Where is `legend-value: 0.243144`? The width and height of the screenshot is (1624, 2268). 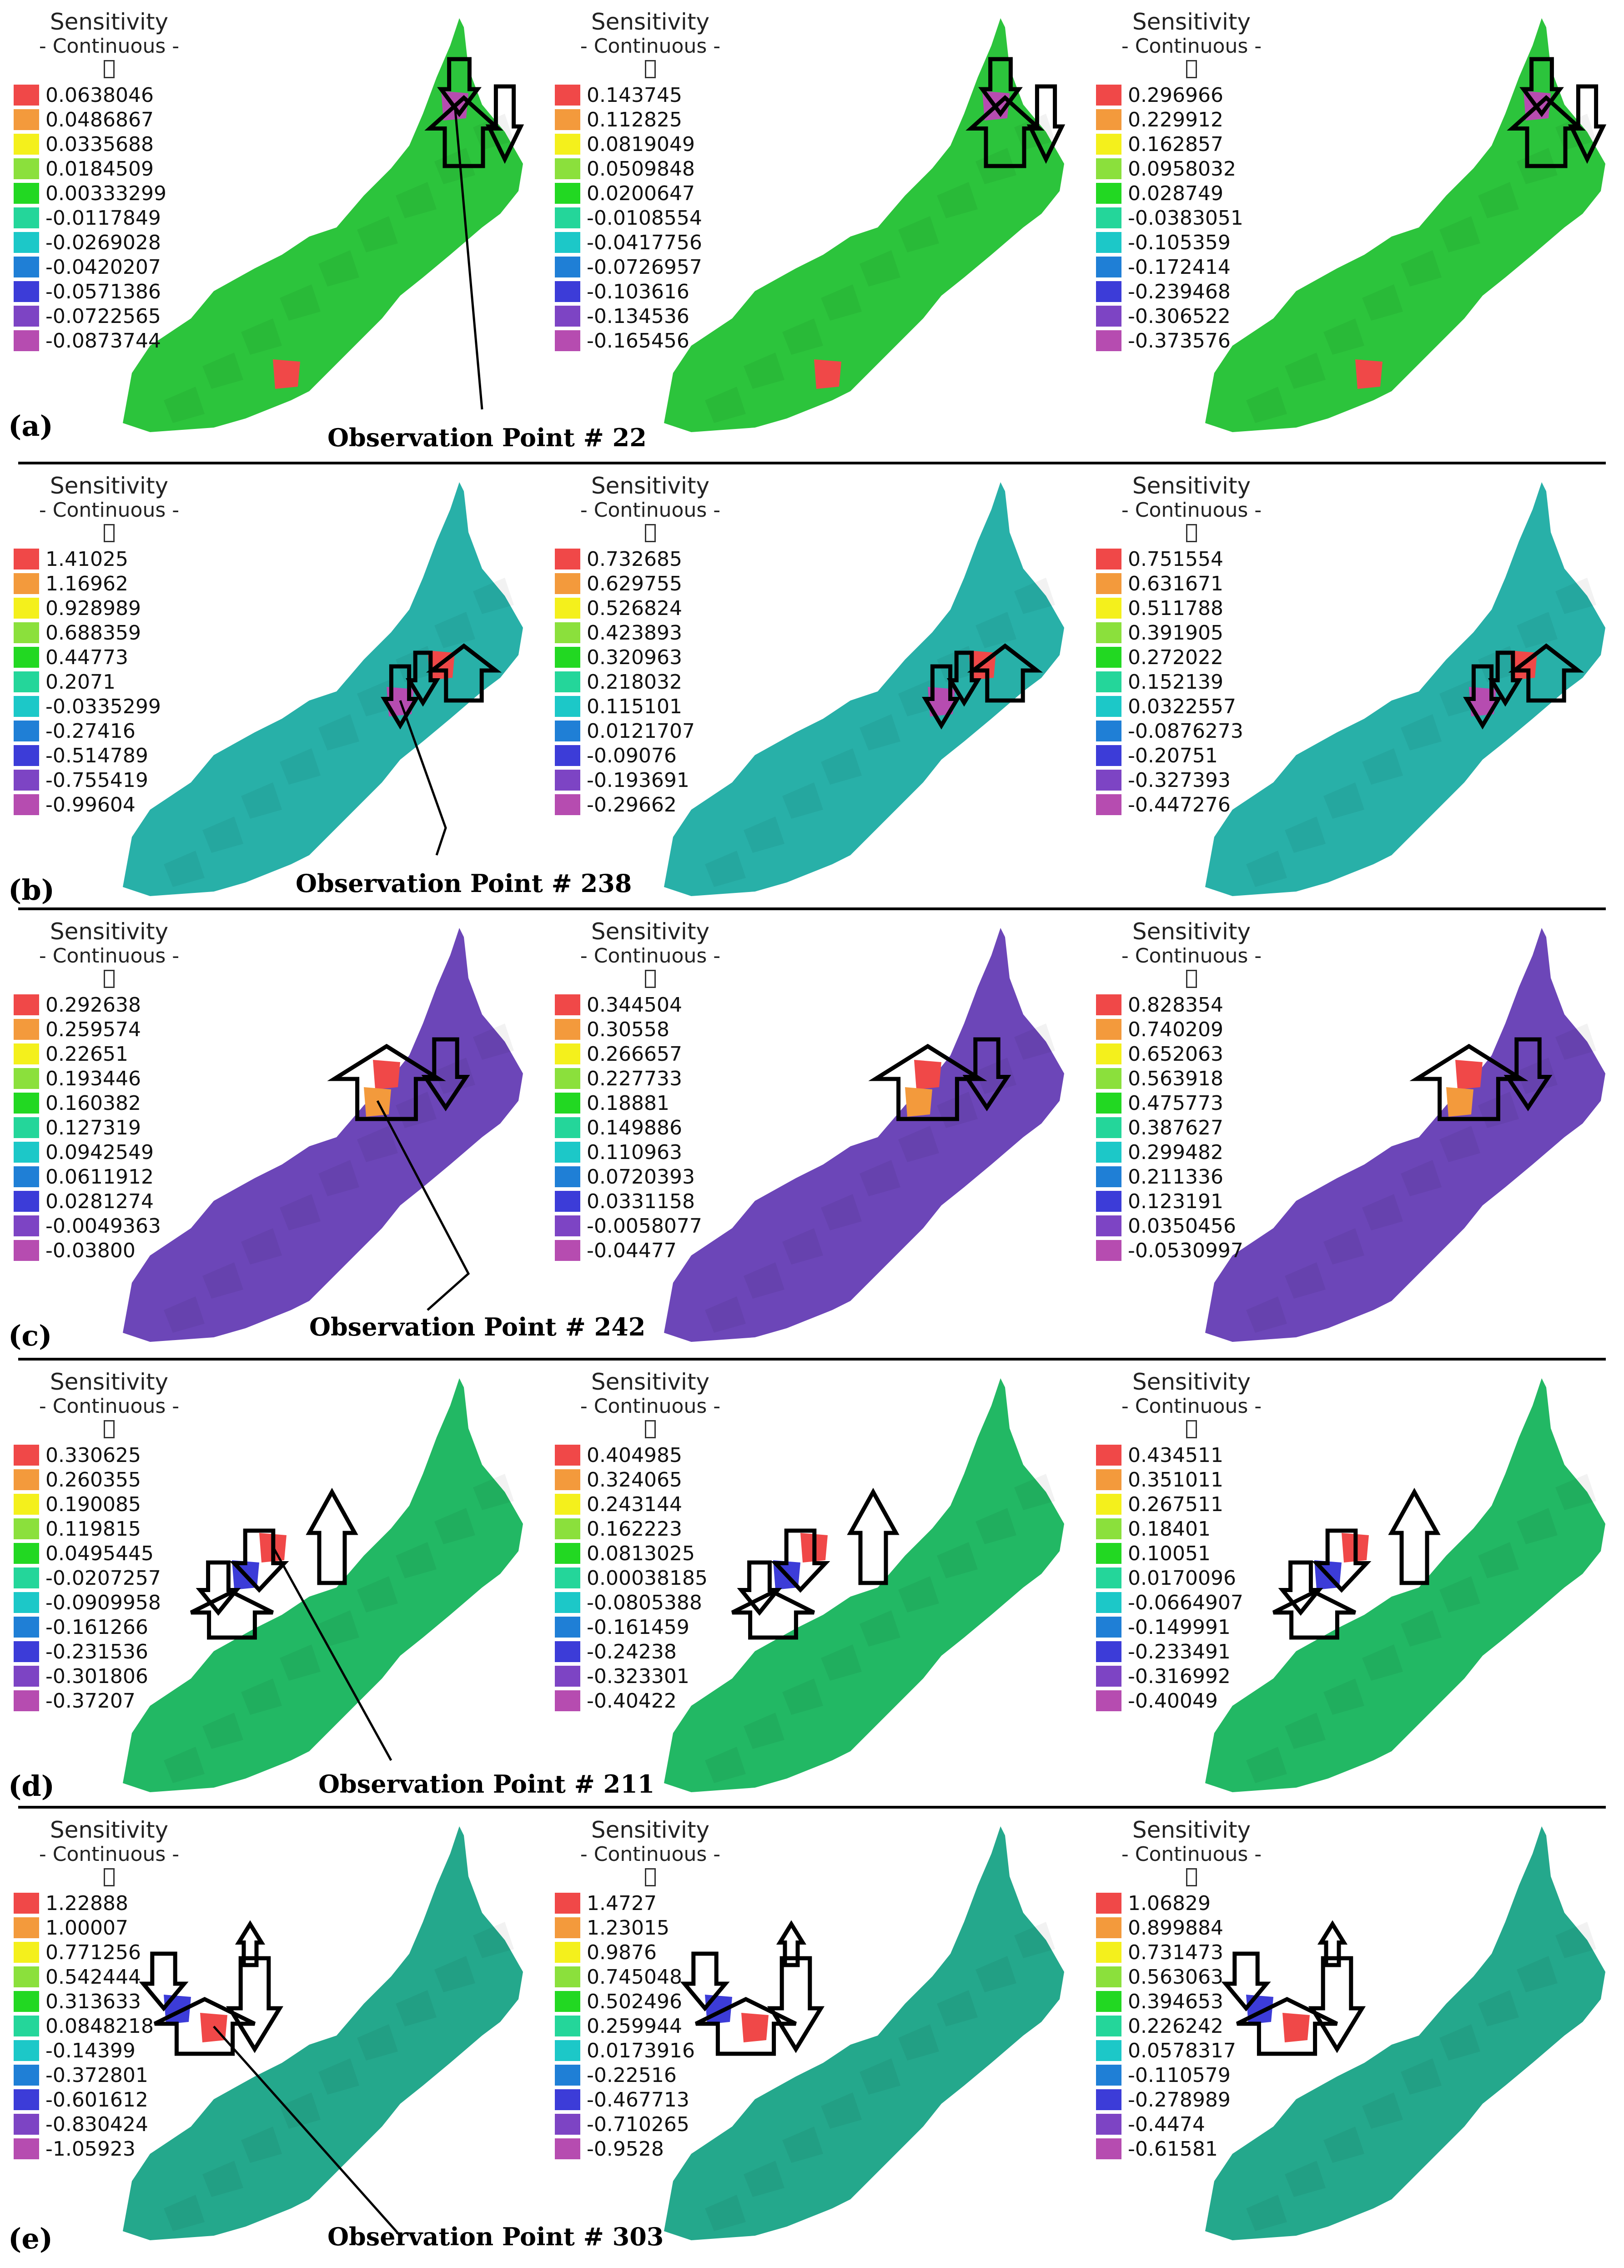 legend-value: 0.243144 is located at coordinates (634, 1504).